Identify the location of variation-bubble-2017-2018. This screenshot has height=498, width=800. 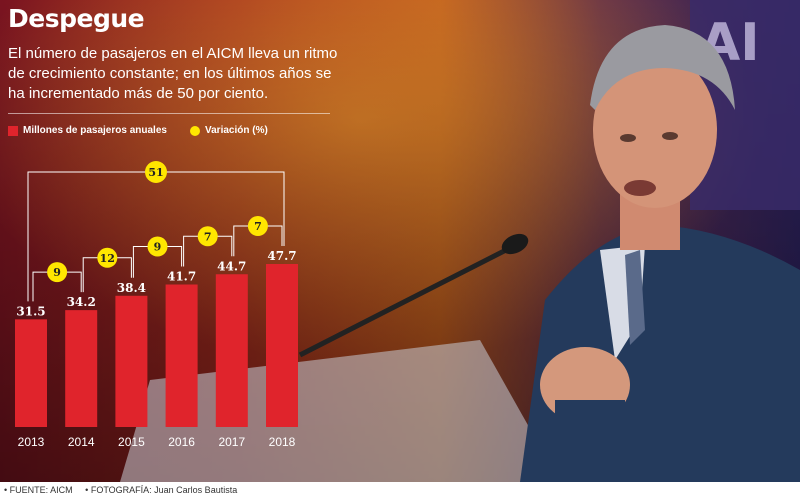
(257, 226).